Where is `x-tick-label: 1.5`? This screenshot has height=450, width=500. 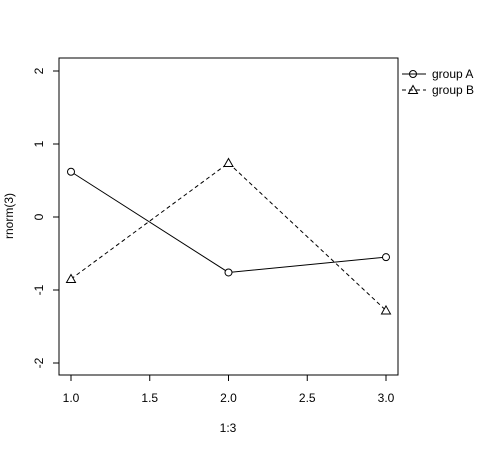
x-tick-label: 1.5 is located at coordinates (149, 398).